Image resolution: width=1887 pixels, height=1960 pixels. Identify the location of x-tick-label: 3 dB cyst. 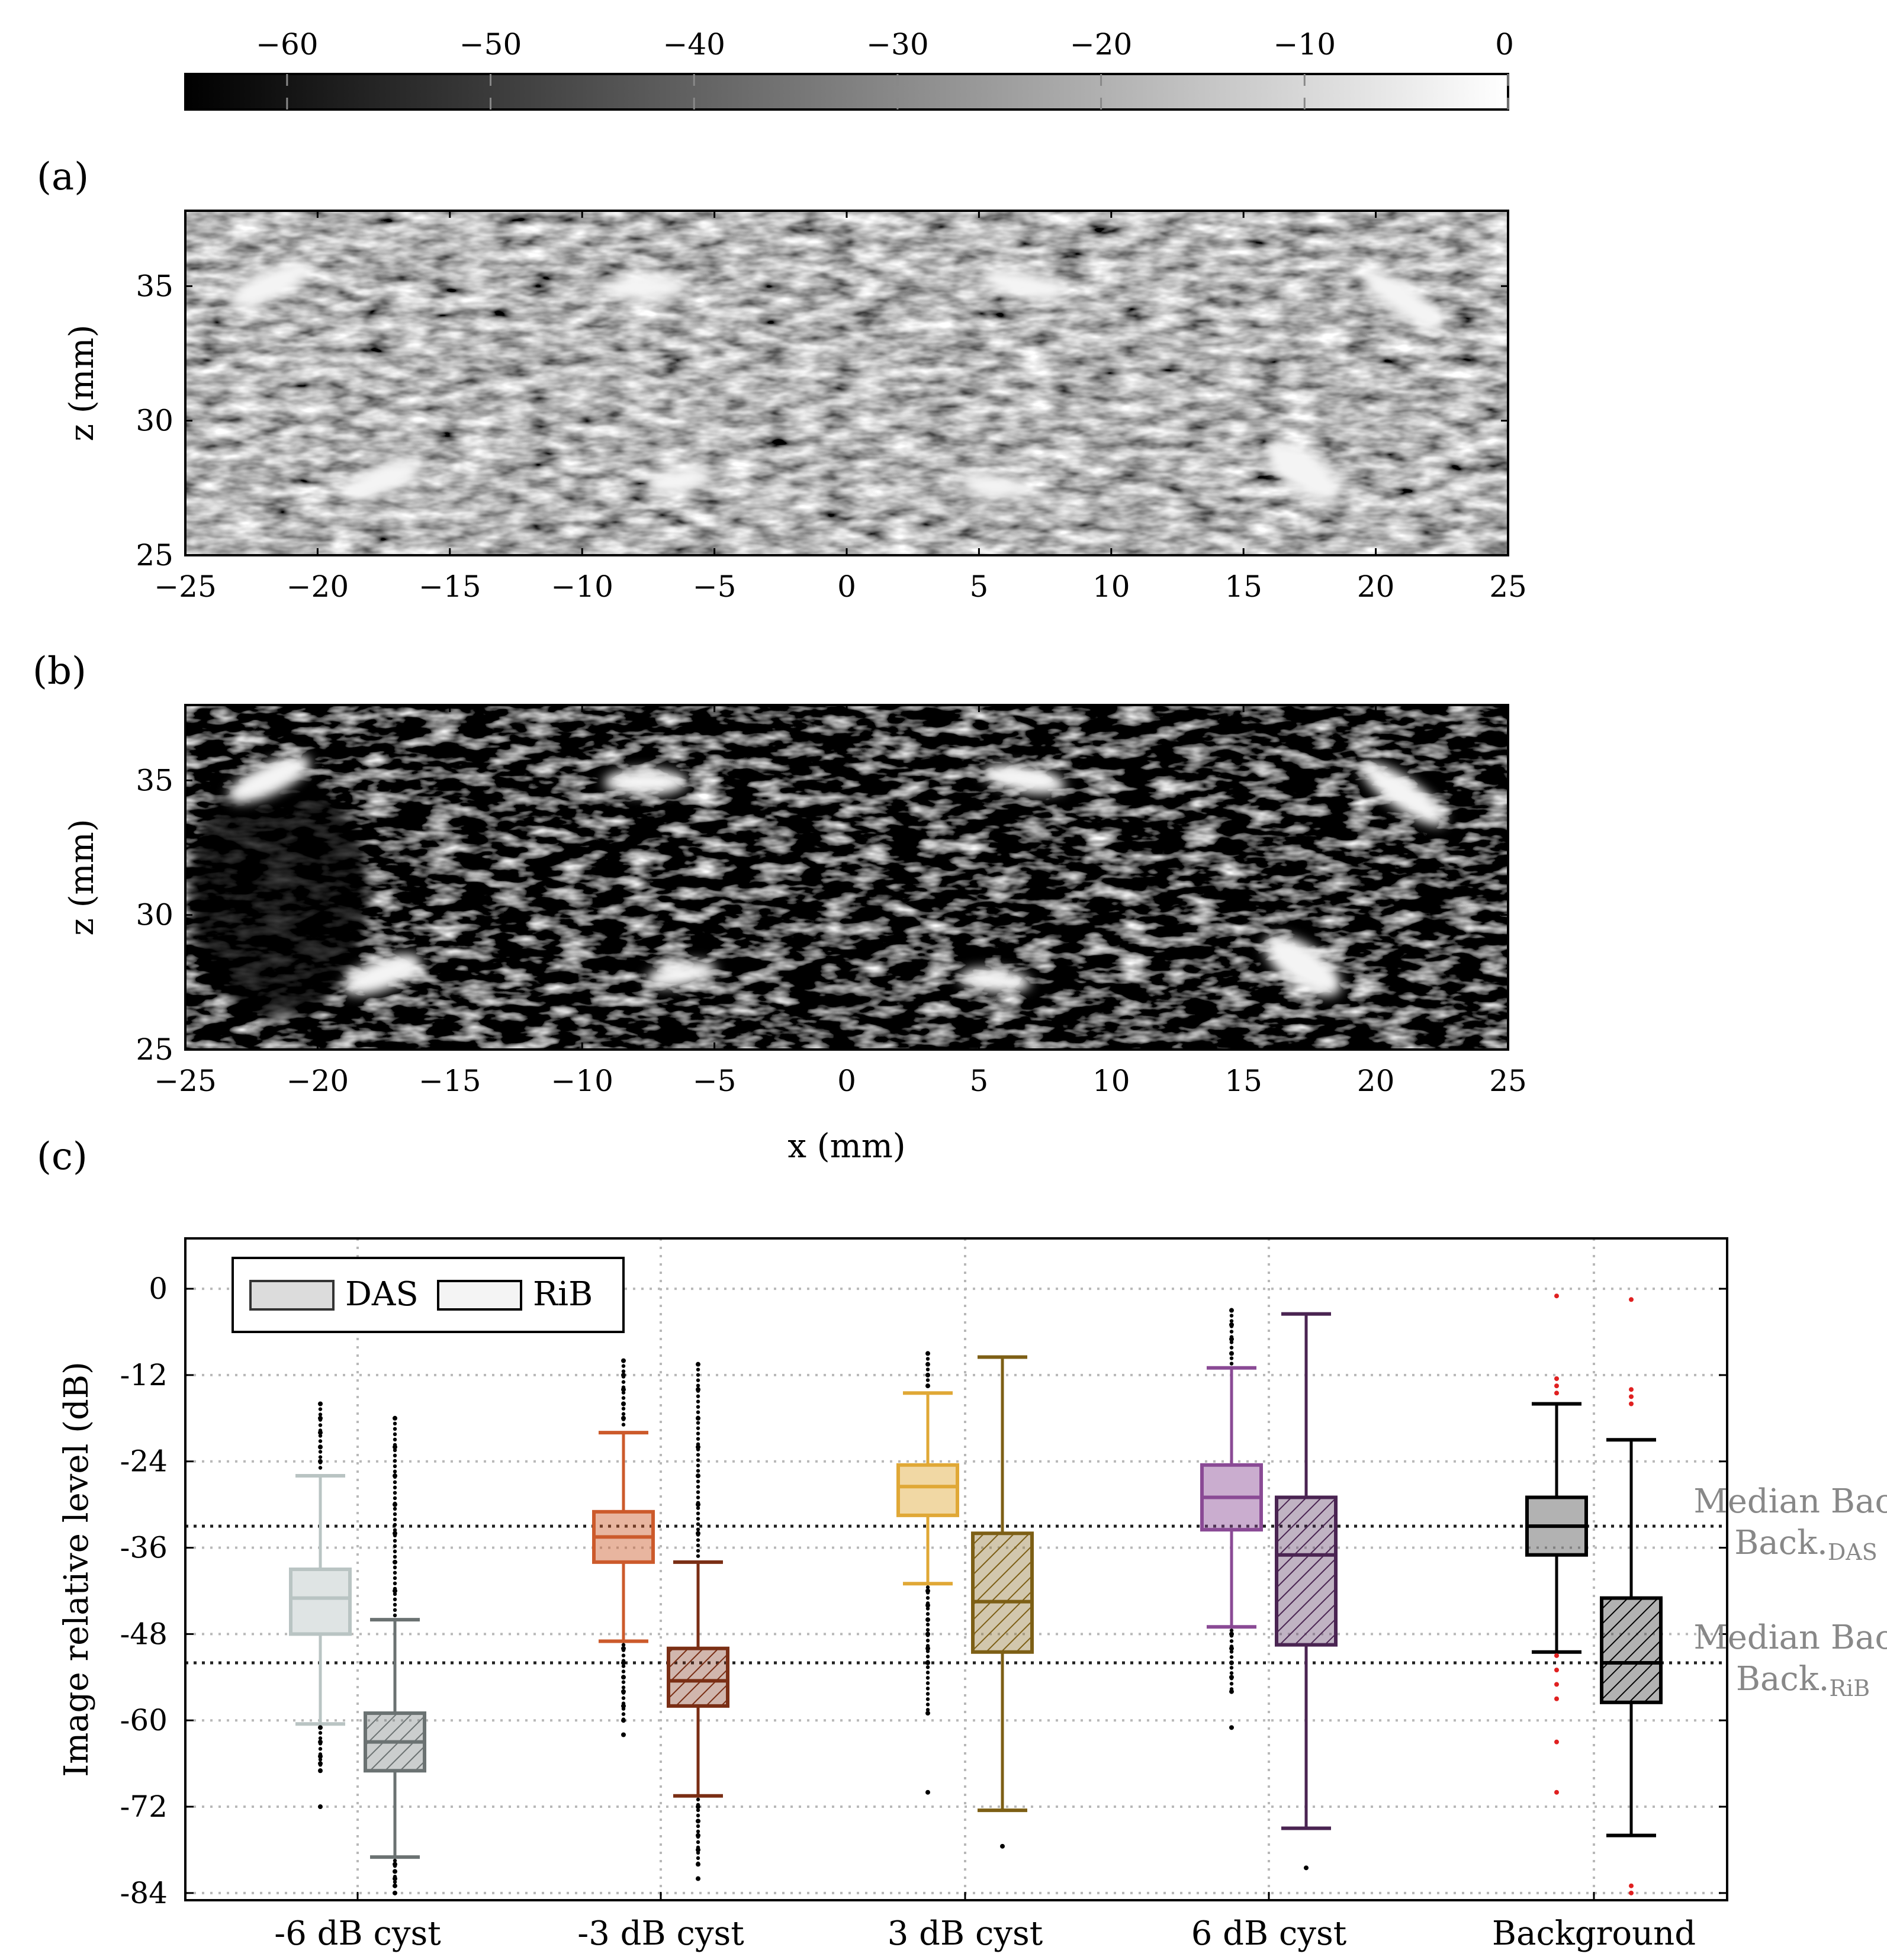
(965, 1933).